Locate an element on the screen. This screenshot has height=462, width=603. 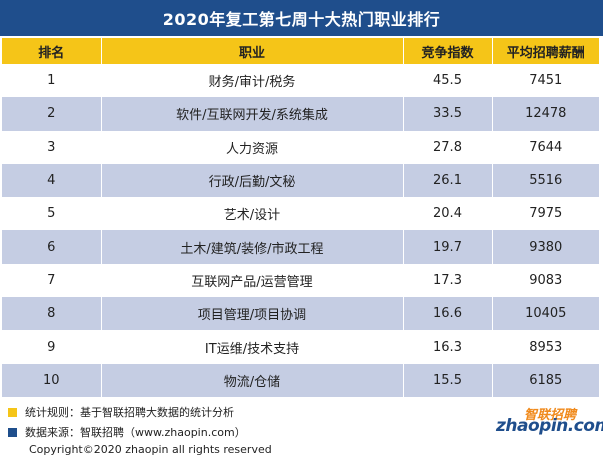
note-data-source: 数据来源：智联招聘（www.zhaopin.com） is located at coordinates (127, 432).